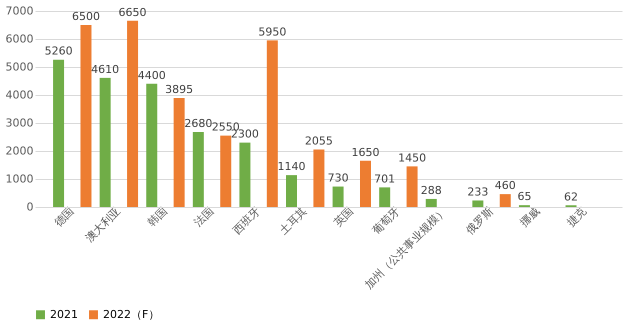  I want to click on y-tick-label: 0, so click(30, 207).